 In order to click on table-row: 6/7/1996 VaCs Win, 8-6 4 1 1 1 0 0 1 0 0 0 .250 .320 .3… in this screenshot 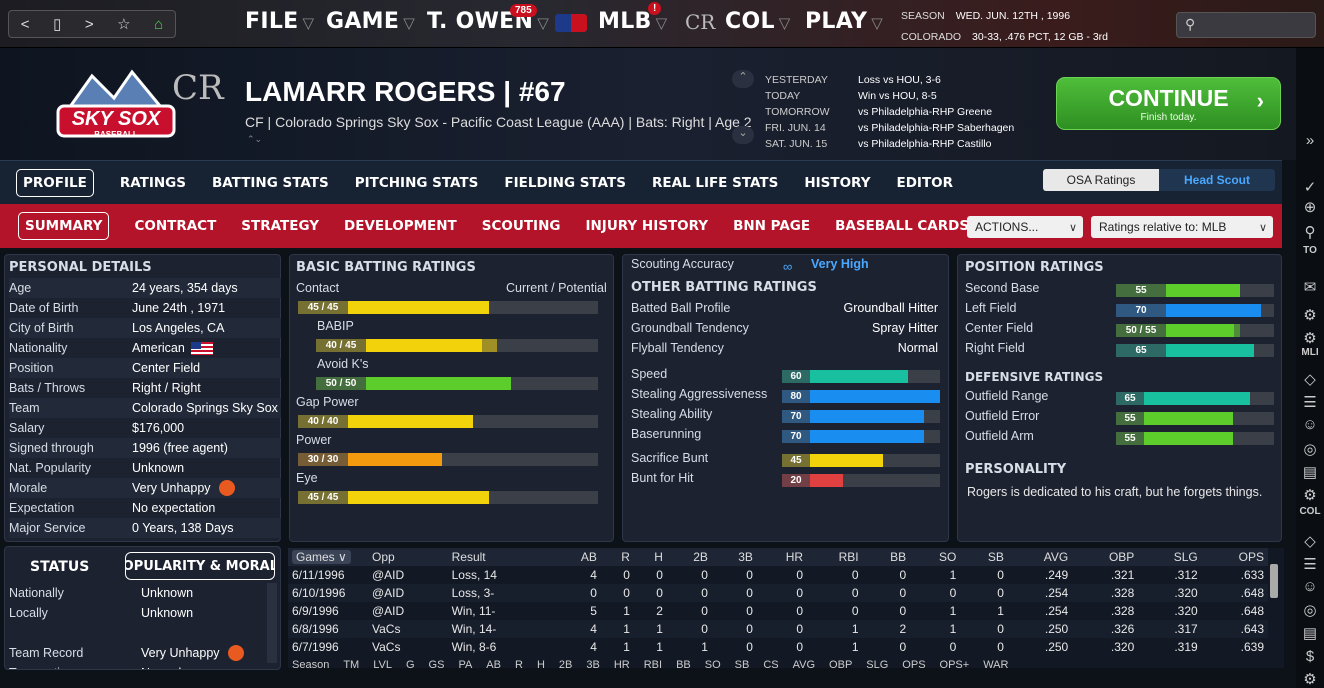, I will do `click(778, 647)`.